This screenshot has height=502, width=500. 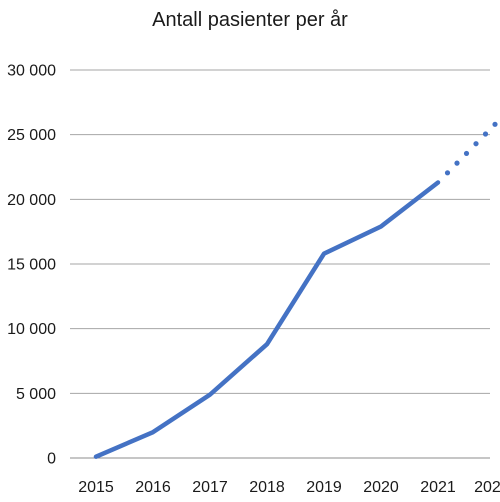 I want to click on x-tick-label: 2016, so click(x=153, y=487).